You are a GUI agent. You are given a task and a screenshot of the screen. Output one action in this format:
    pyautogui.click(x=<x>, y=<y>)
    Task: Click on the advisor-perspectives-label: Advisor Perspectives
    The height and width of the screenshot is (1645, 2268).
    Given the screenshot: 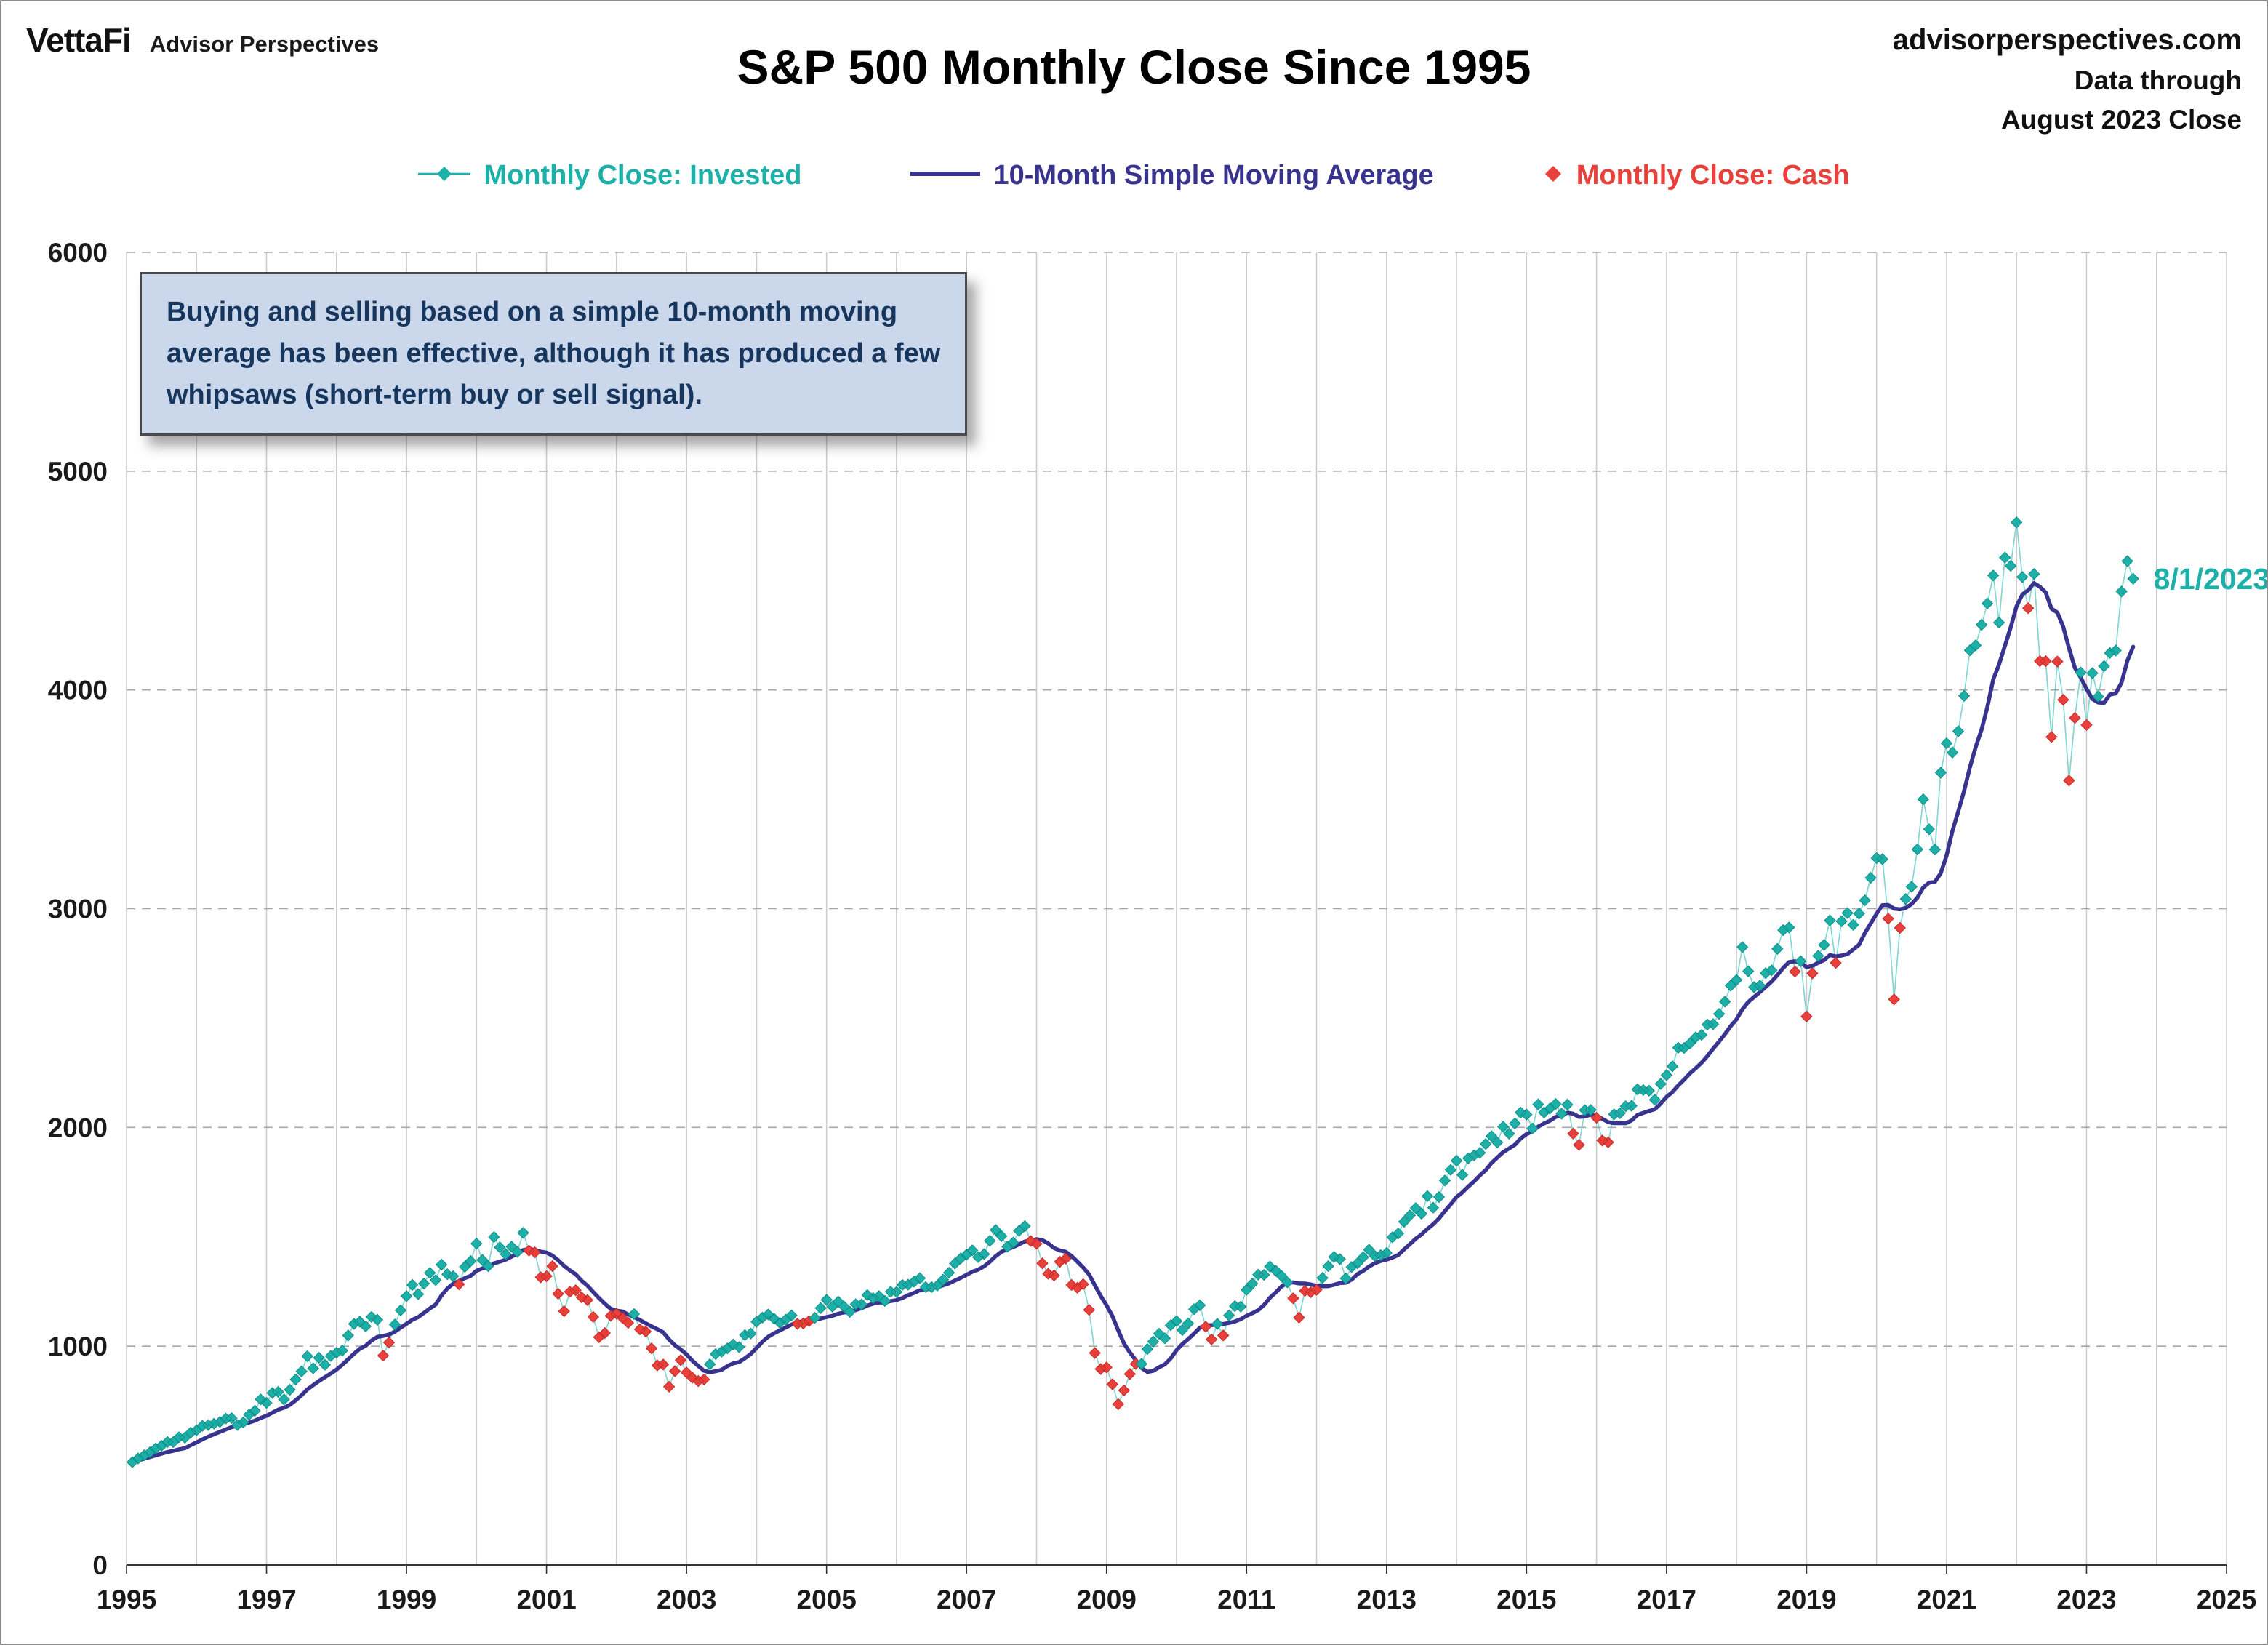 What is the action you would take?
    pyautogui.click(x=264, y=44)
    